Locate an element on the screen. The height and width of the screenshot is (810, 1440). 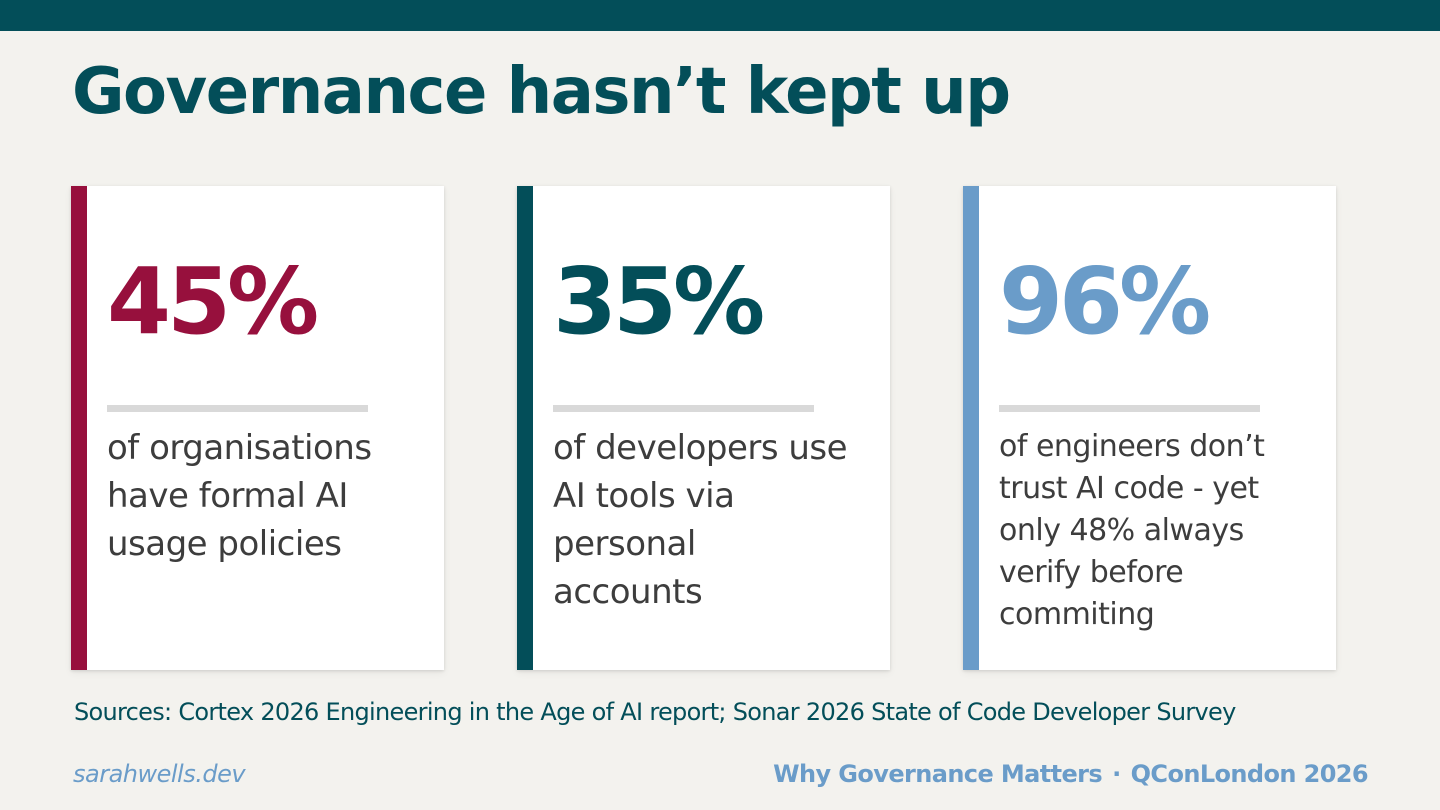
slide-title: Governance hasn’t kept up is located at coordinates (541, 92).